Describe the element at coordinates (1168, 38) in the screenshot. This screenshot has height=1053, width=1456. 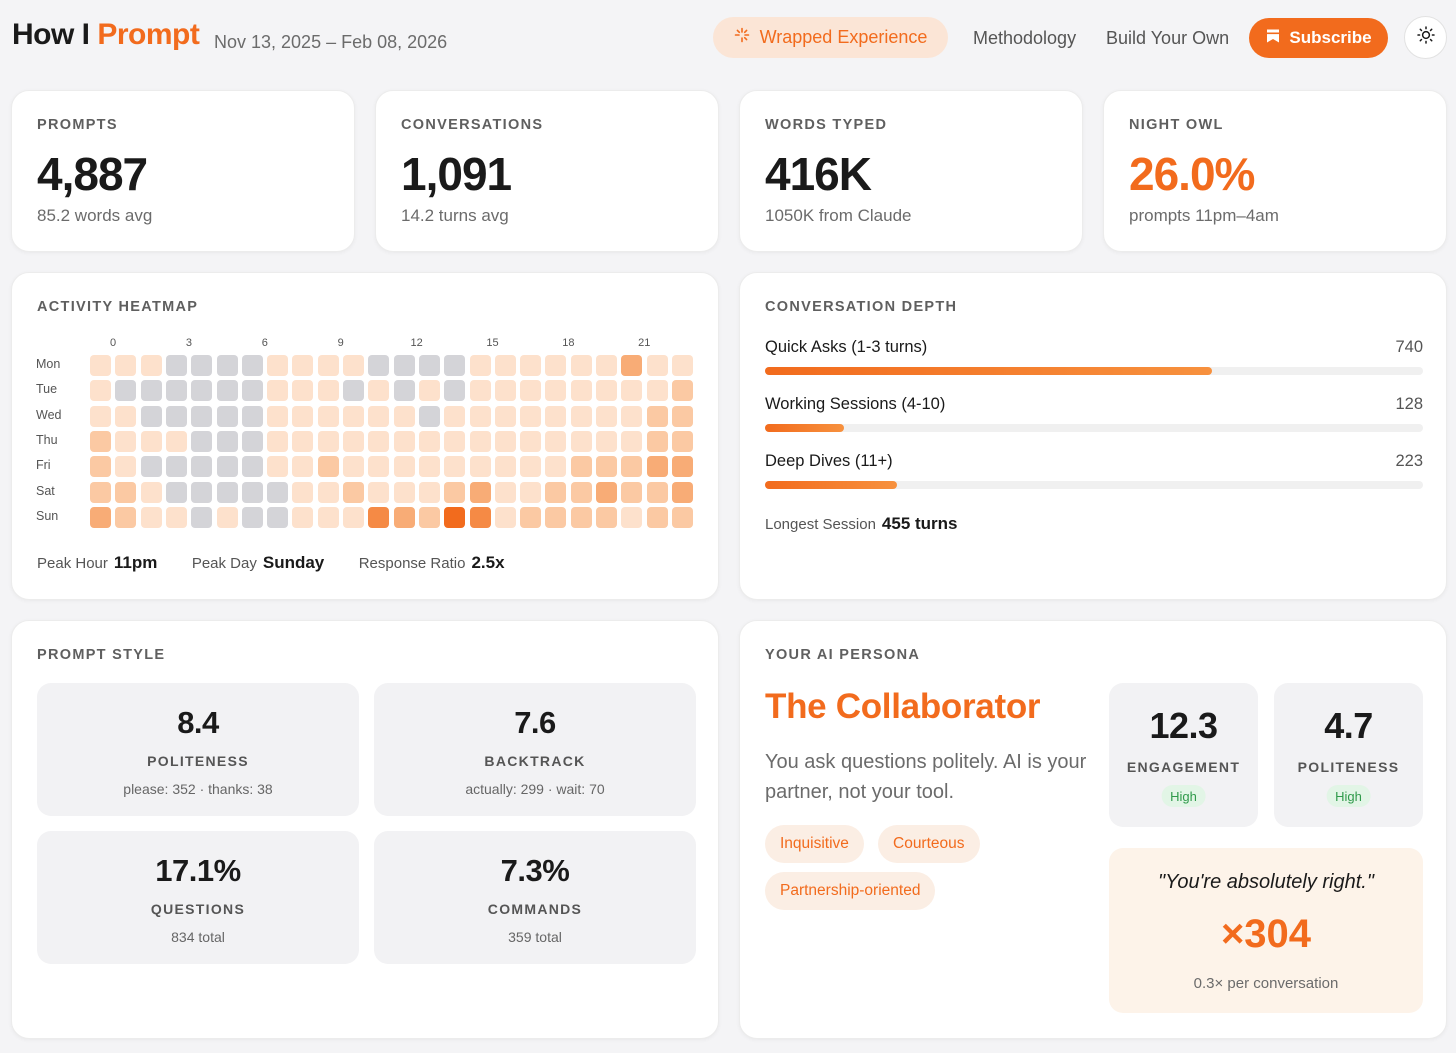
I see `nav-build-your-own: Build Your Own` at that location.